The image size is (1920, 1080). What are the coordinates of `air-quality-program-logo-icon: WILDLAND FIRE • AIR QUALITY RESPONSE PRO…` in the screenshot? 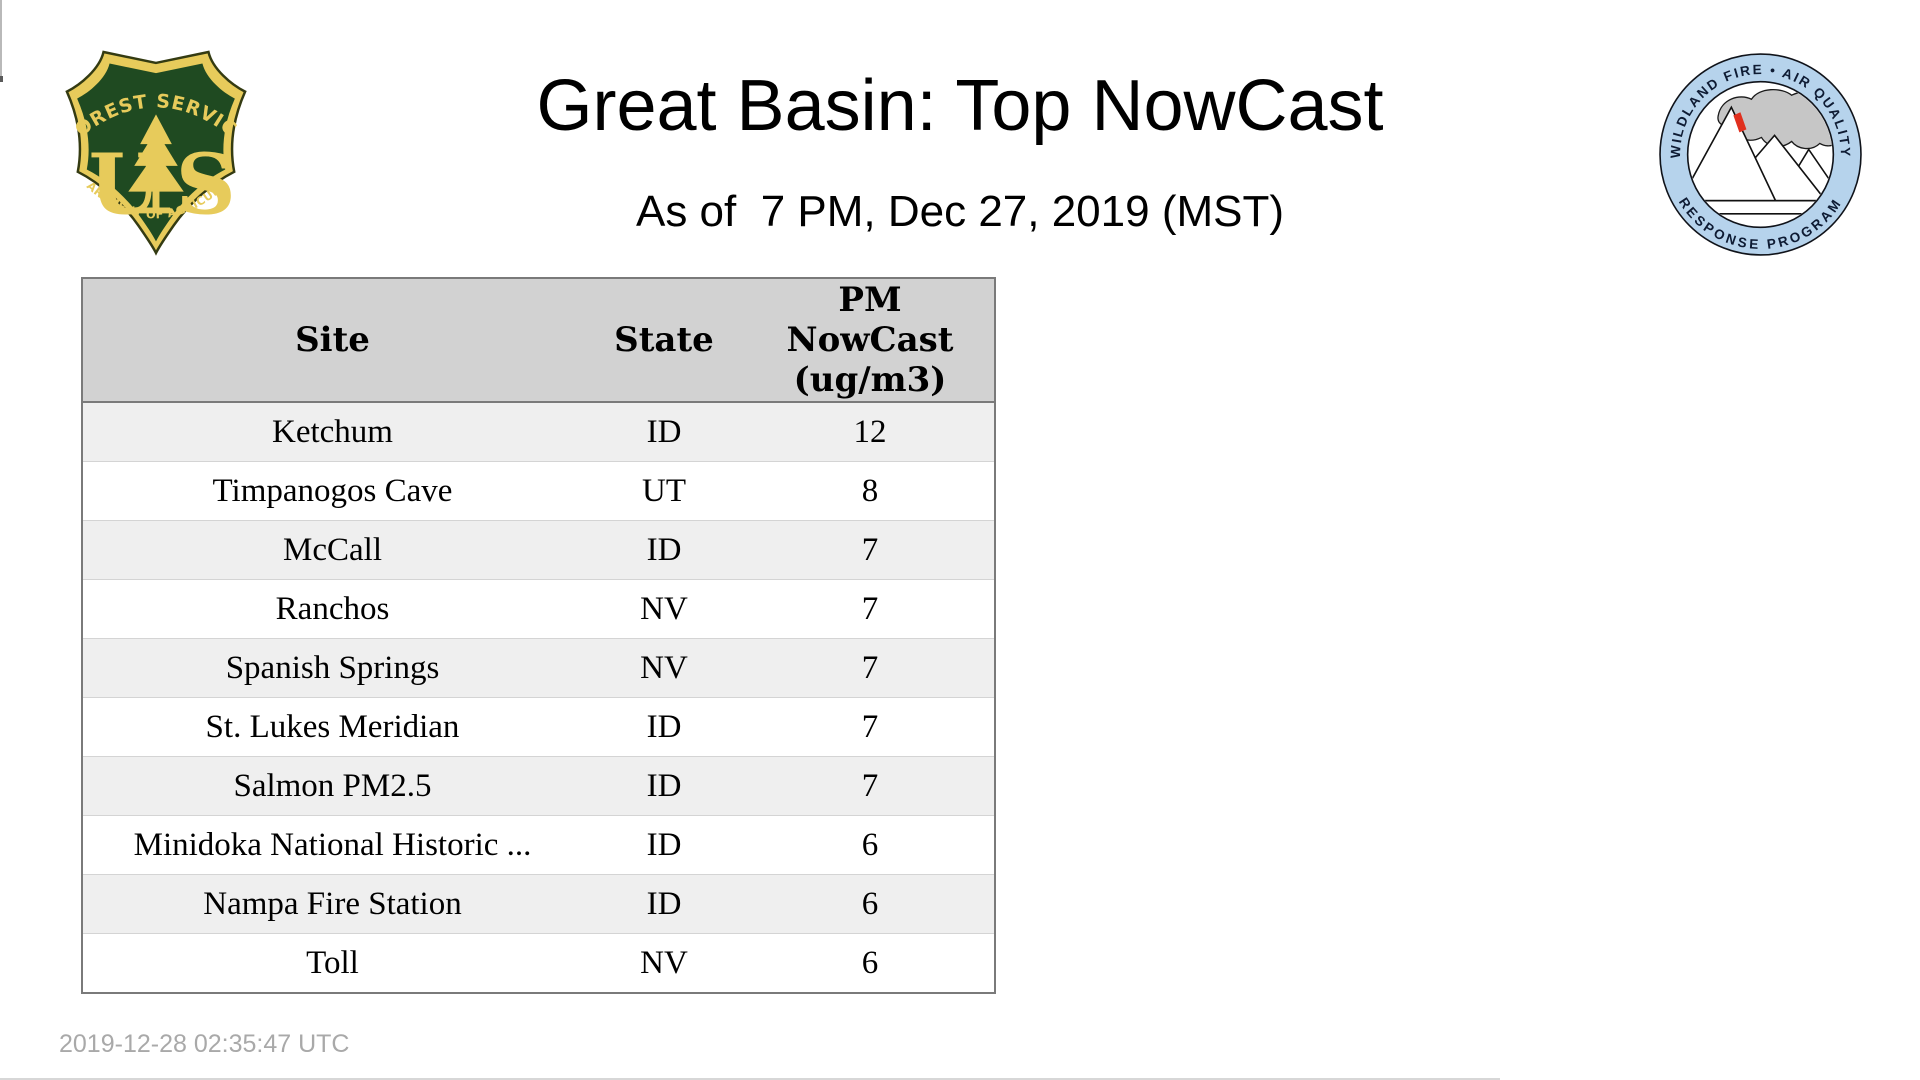 It's located at (1760, 154).